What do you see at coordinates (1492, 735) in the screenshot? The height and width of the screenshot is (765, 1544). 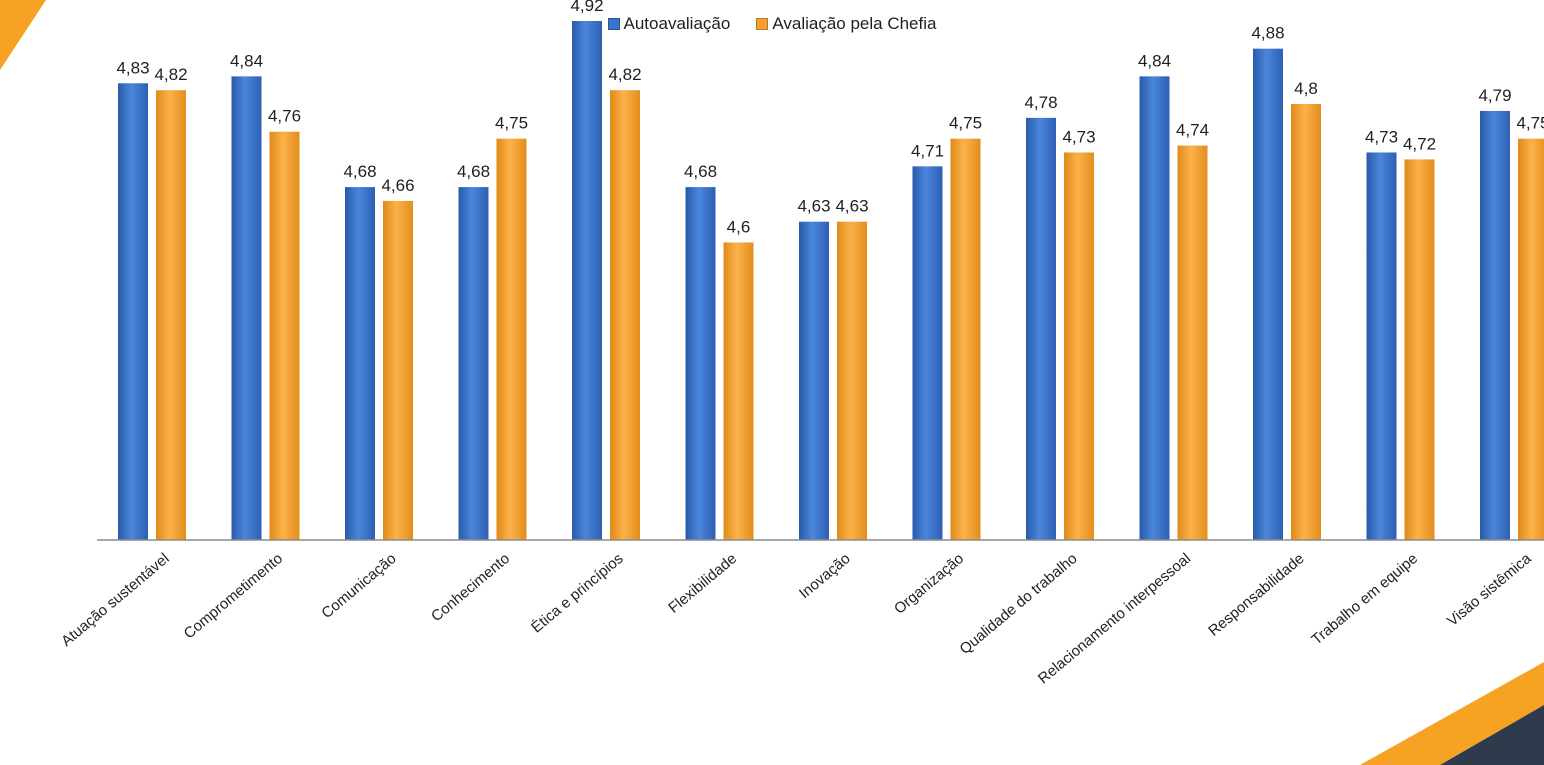 I see `corner-accent-bottom-right-dark` at bounding box center [1492, 735].